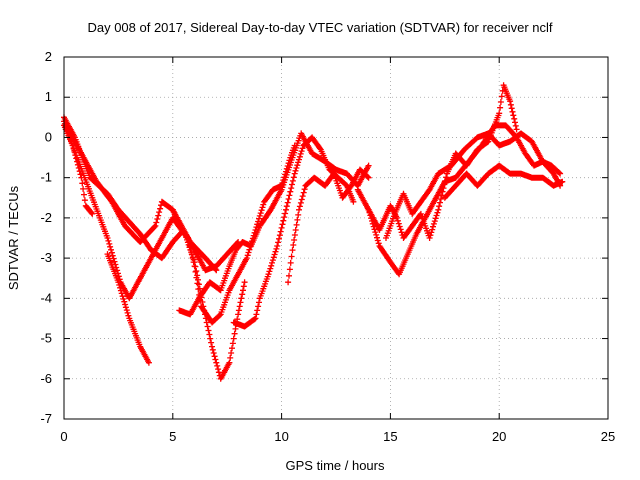 This screenshot has width=640, height=480. What do you see at coordinates (608, 436) in the screenshot?
I see `x-tick-label: 25` at bounding box center [608, 436].